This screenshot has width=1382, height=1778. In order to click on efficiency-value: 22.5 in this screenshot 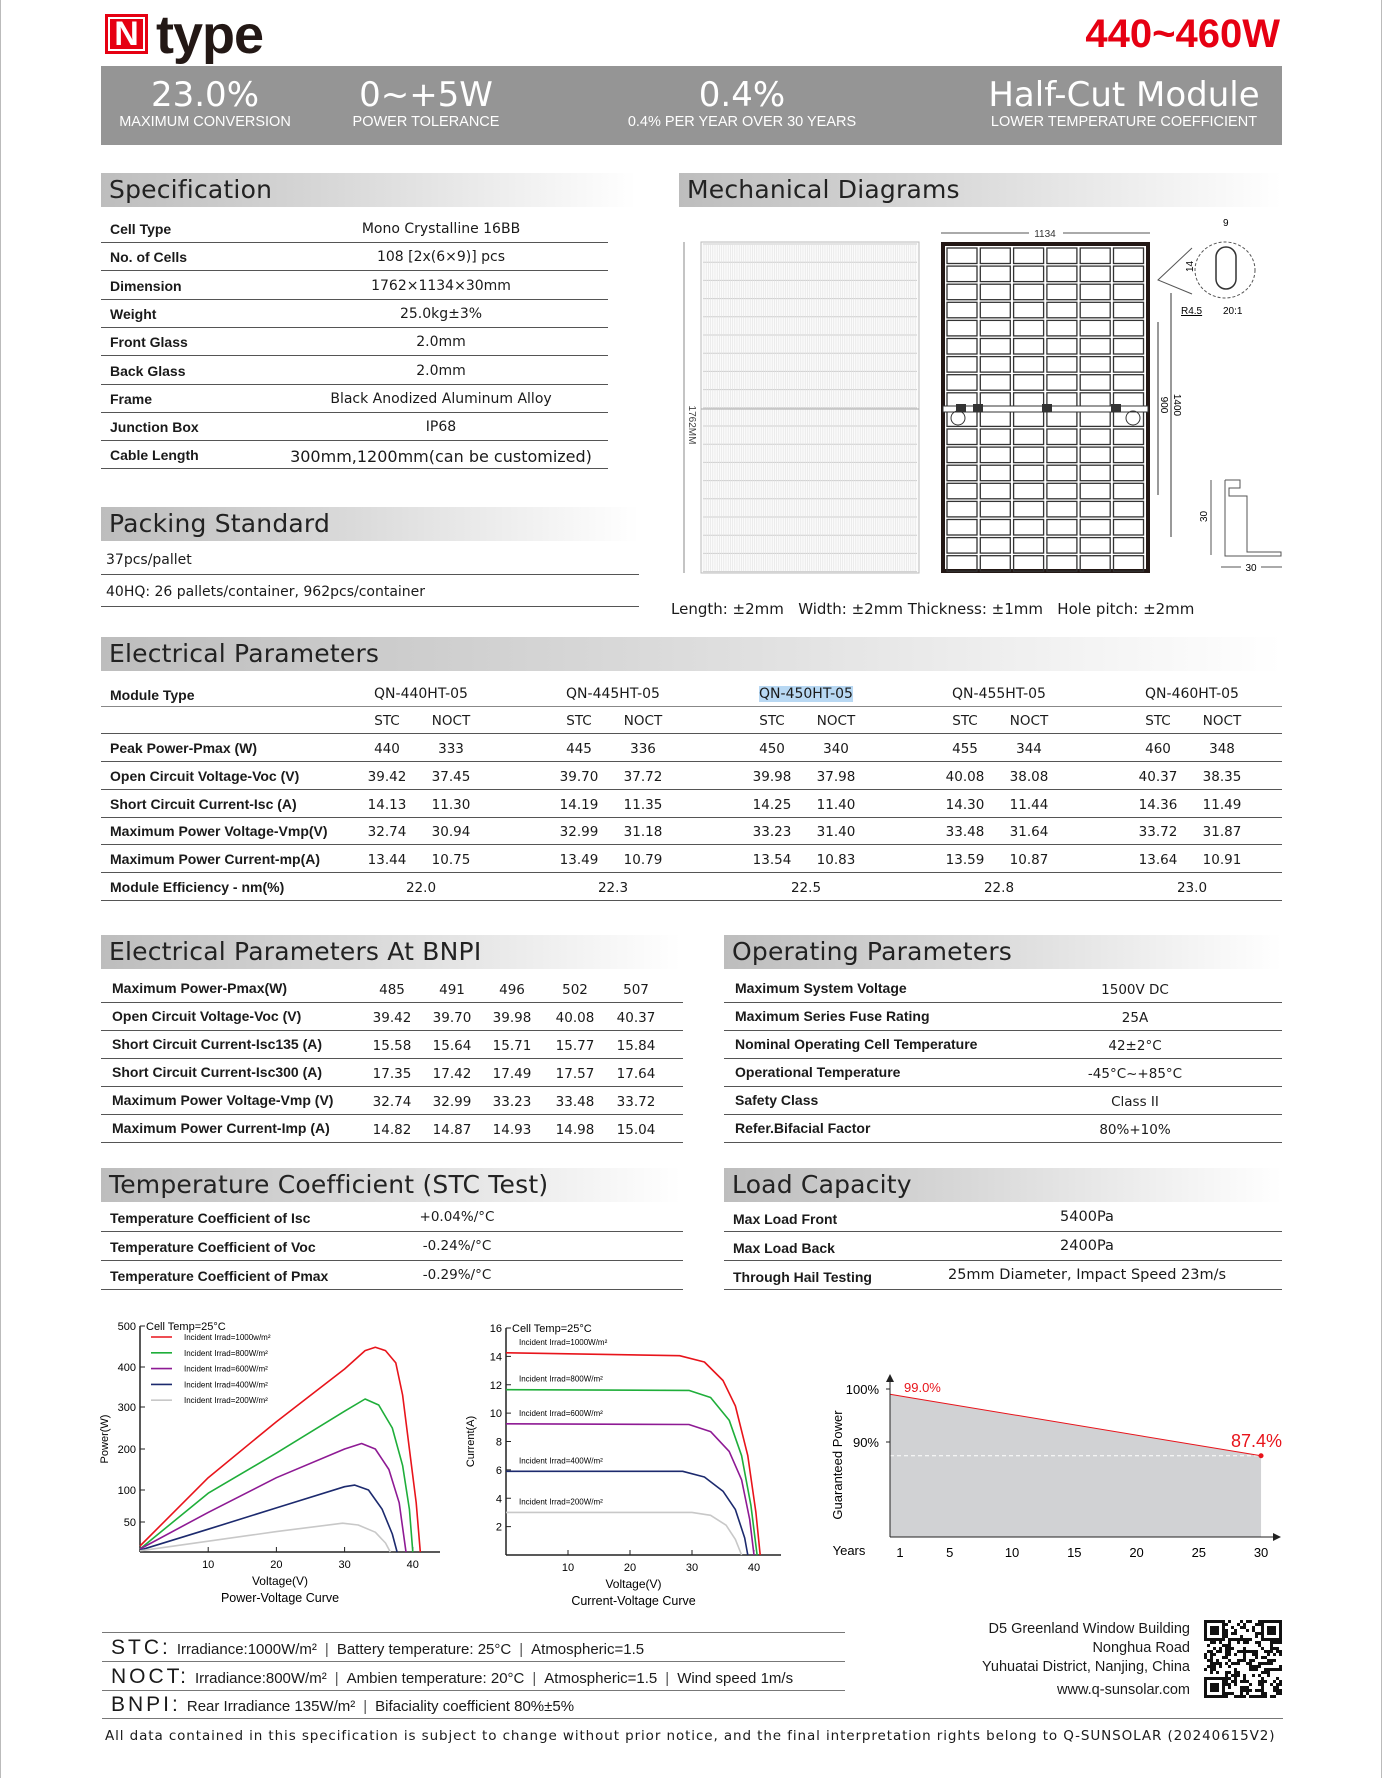, I will do `click(806, 888)`.